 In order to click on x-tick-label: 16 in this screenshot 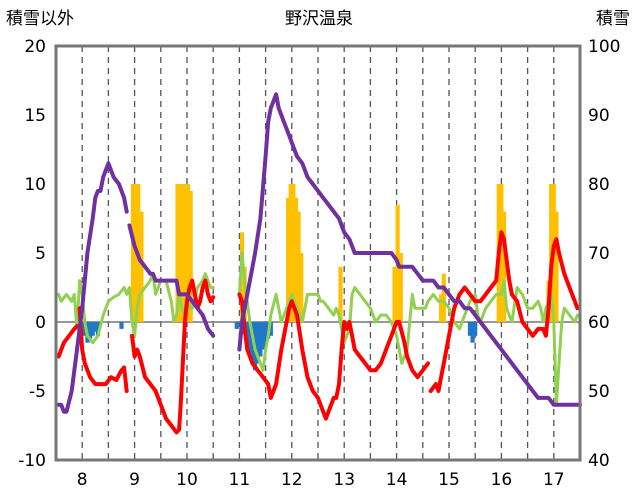, I will do `click(502, 480)`.